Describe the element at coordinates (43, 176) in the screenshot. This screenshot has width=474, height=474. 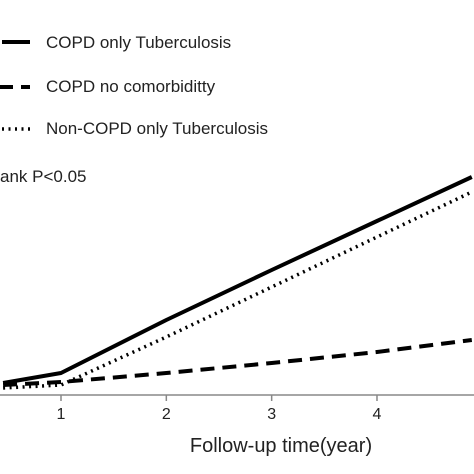
I see `log-rank-annotation: ank P<0.05` at that location.